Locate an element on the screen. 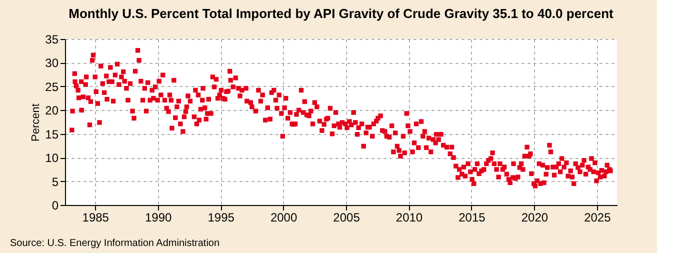  x-tick-label: 2000 is located at coordinates (284, 217).